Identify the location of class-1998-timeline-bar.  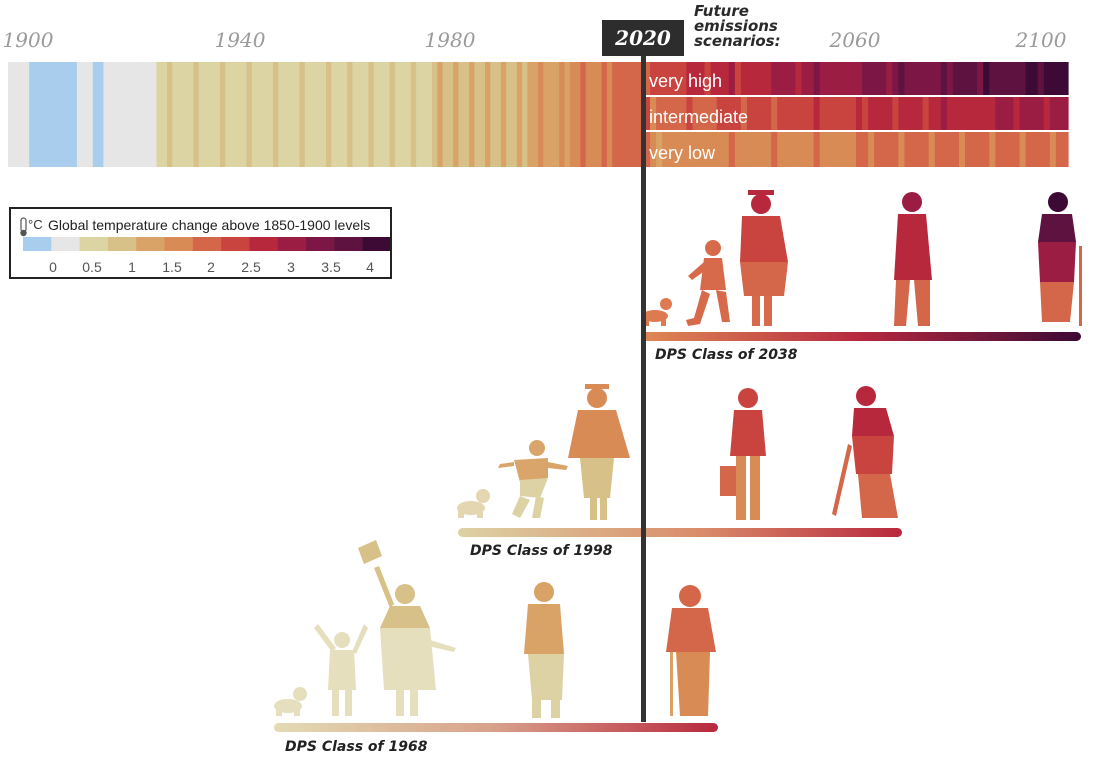
(680, 532).